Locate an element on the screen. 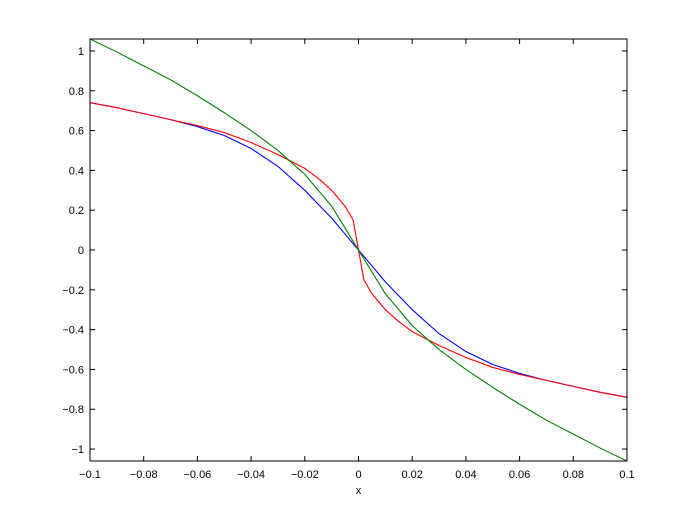 The width and height of the screenshot is (692, 520). y-tick-label: 1 is located at coordinates (81, 52).